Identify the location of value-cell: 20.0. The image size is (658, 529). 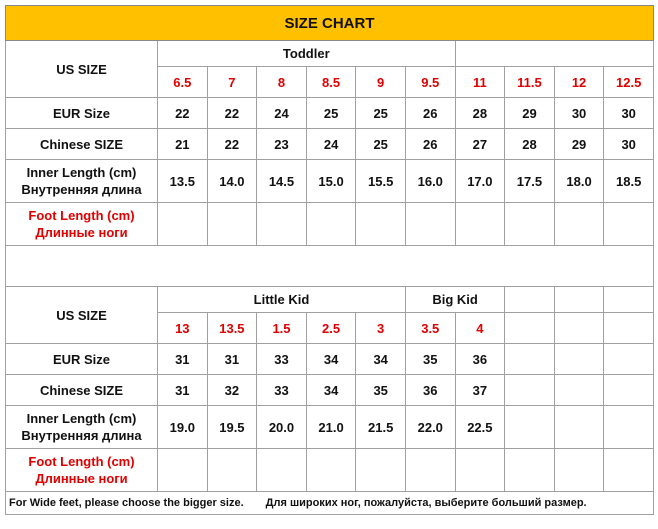
(281, 427).